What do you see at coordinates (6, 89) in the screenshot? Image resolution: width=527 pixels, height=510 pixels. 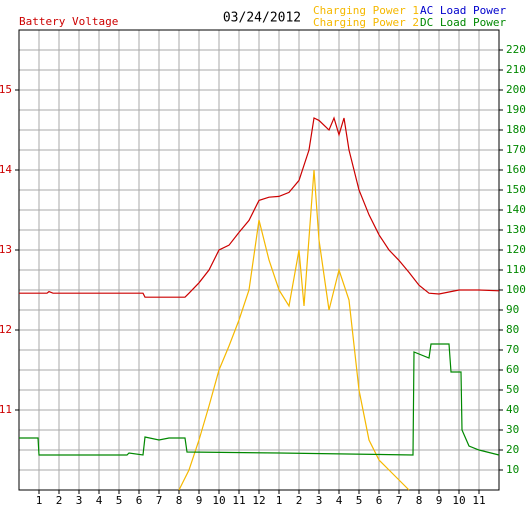 I see `y-tick-label: 15` at bounding box center [6, 89].